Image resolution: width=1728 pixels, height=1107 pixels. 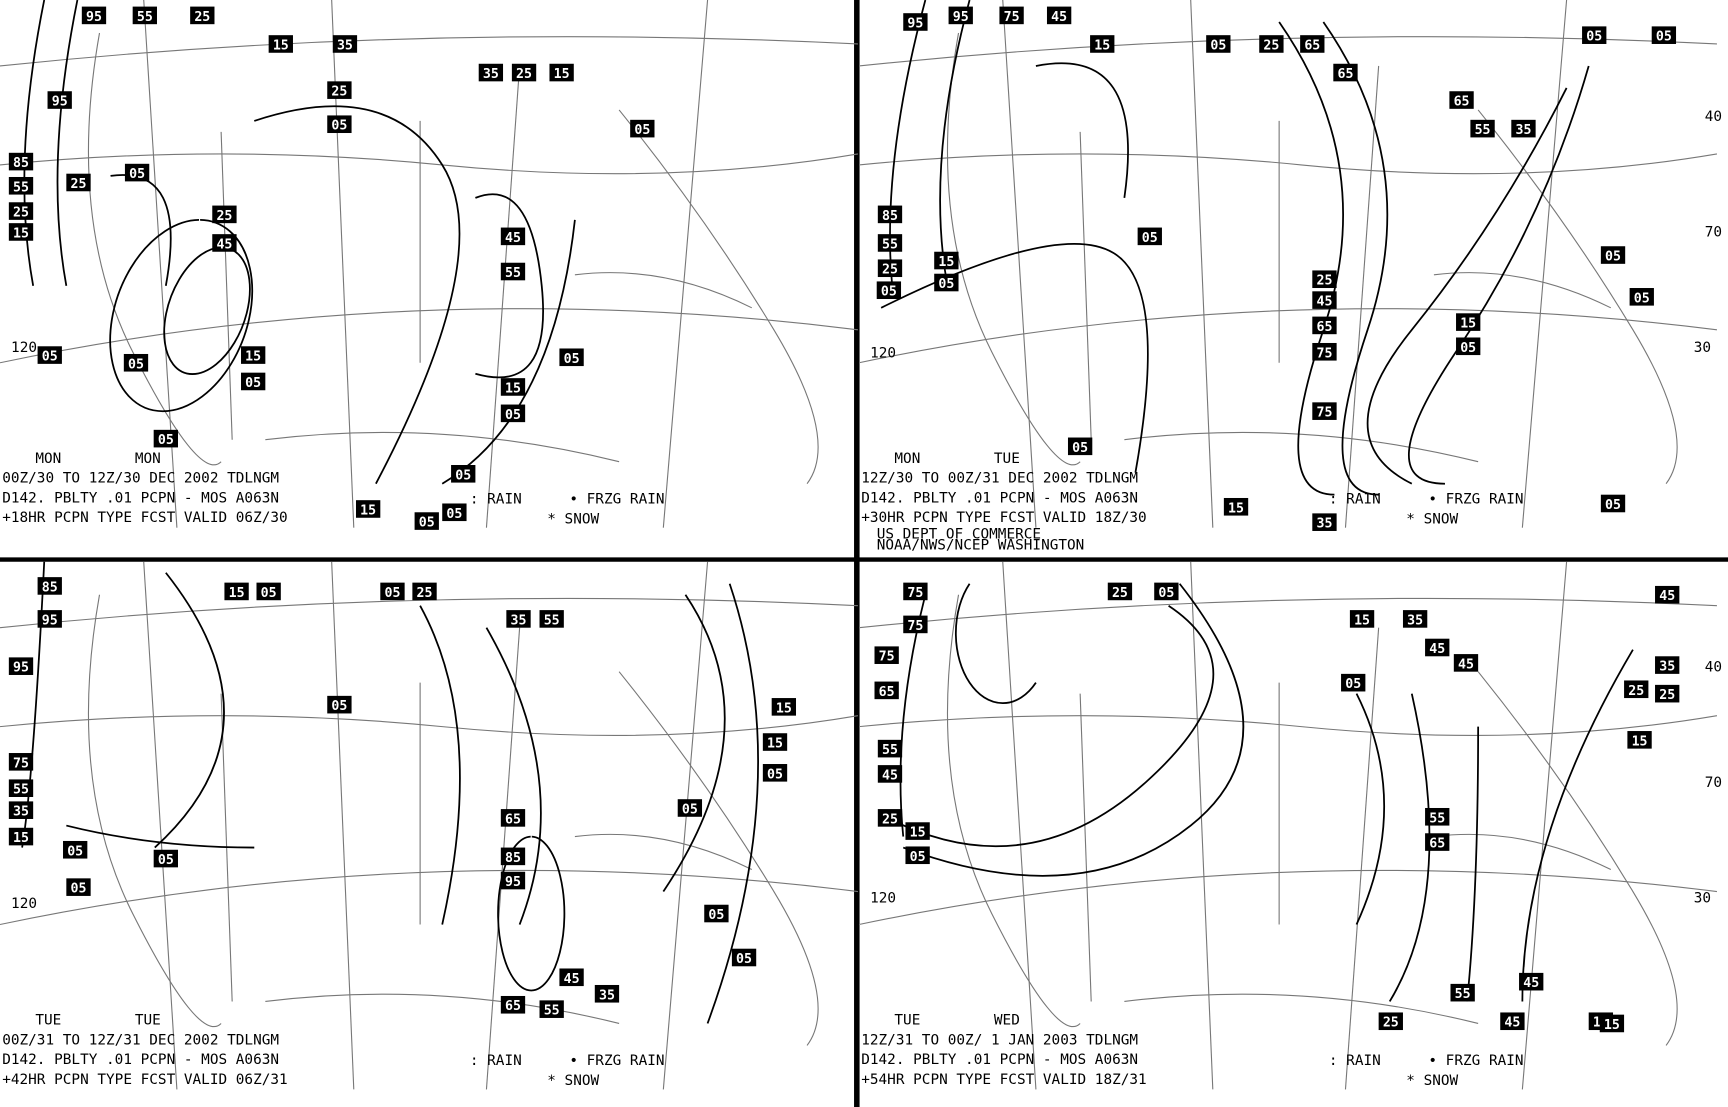 I want to click on label-text: 55, so click(x=552, y=1011).